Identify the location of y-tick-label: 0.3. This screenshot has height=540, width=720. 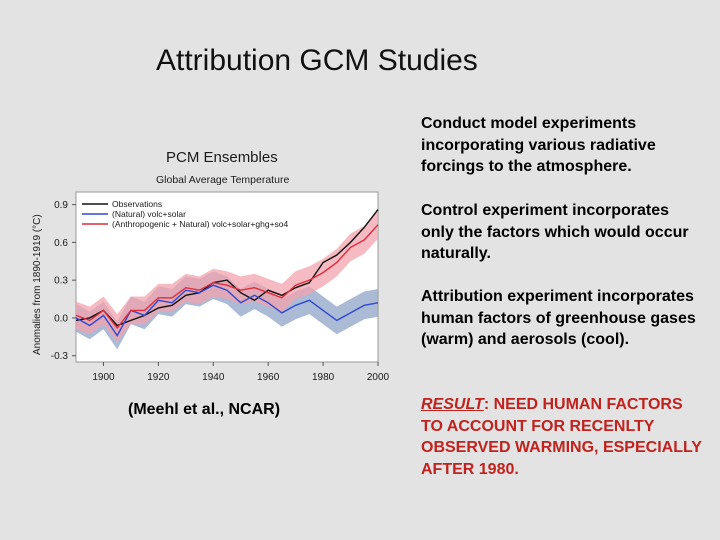
(61, 281).